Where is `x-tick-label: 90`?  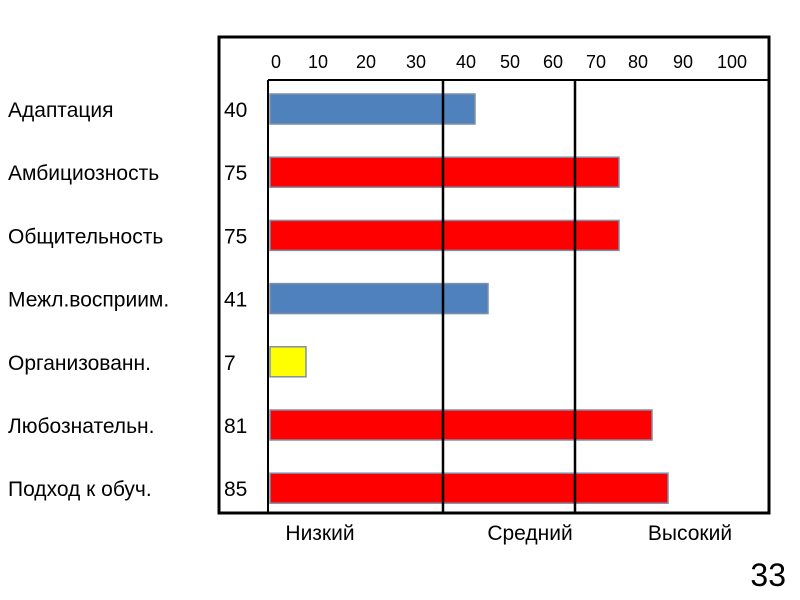 x-tick-label: 90 is located at coordinates (683, 62).